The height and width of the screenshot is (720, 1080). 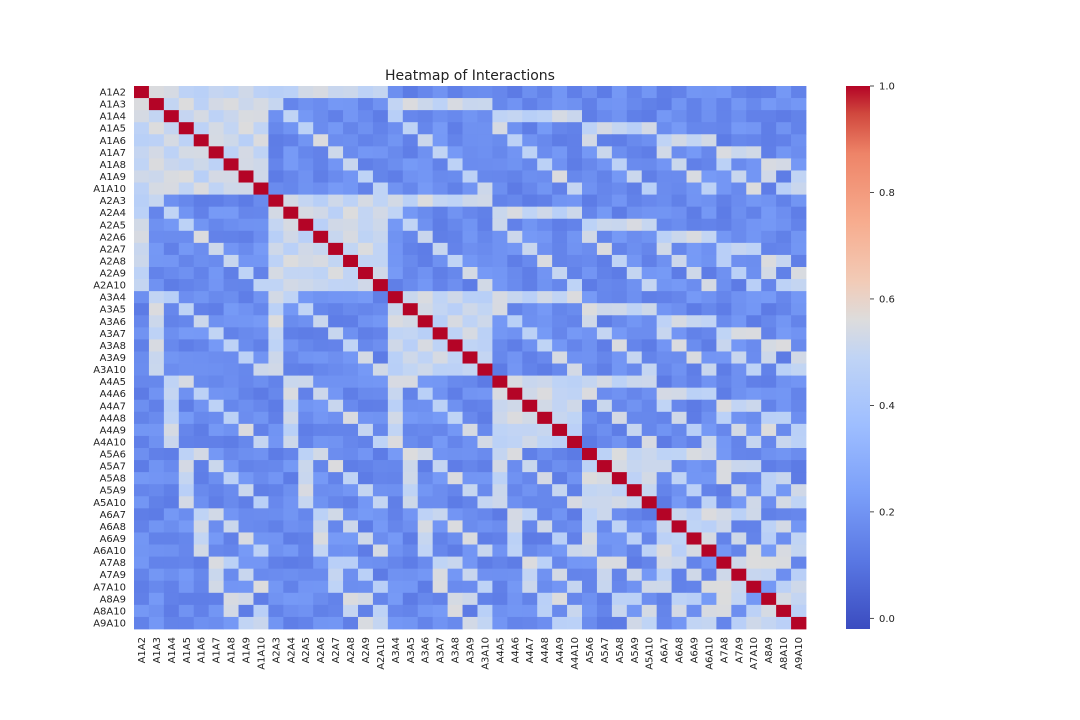 I want to click on x-tick-label: A7A9, so click(x=739, y=650).